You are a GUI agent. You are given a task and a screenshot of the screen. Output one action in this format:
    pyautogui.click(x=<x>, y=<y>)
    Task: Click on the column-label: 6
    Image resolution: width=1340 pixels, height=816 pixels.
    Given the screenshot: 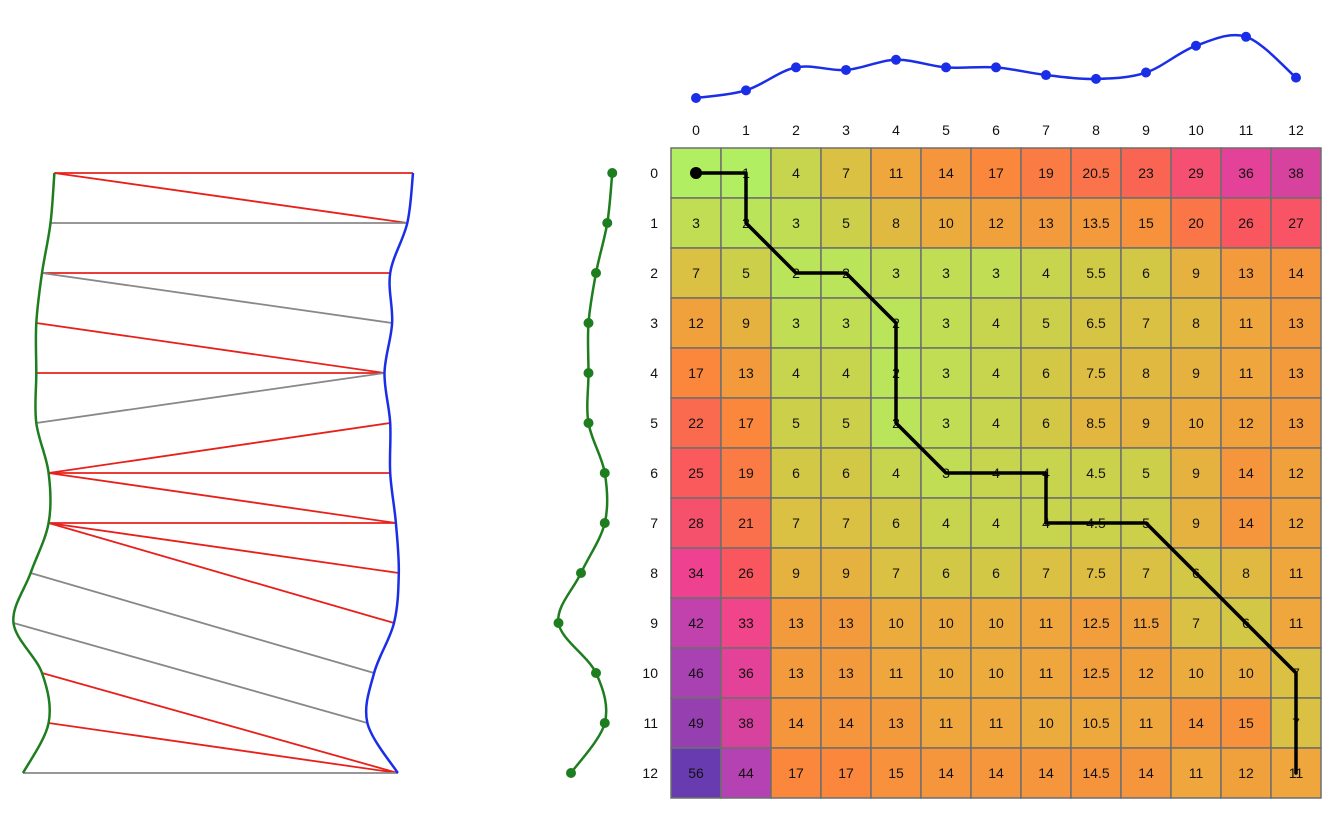 What is the action you would take?
    pyautogui.click(x=996, y=130)
    